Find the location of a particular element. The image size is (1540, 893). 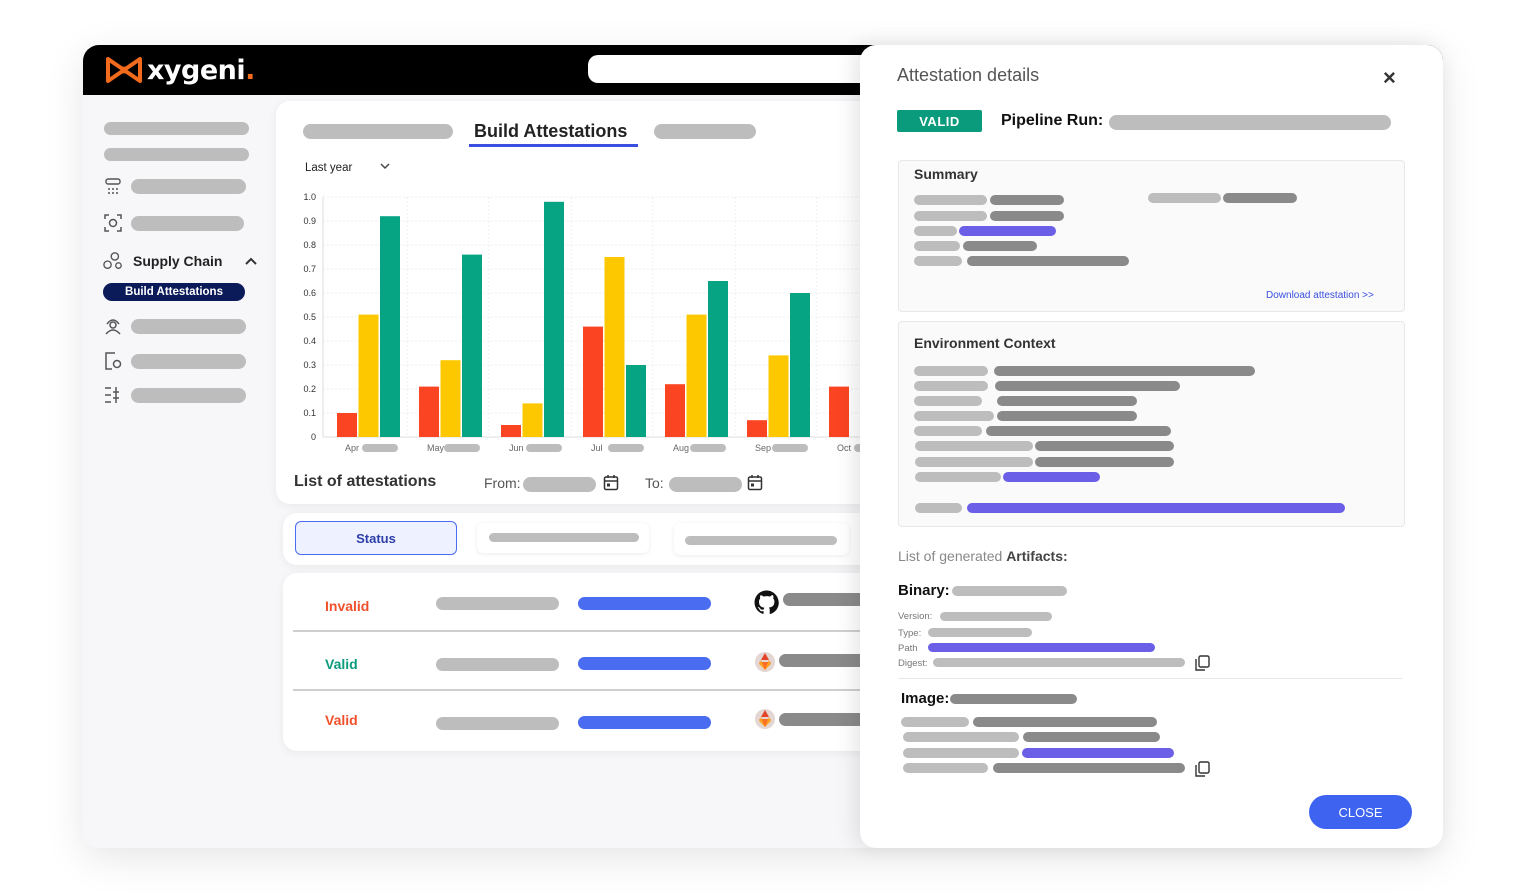

to-date-input is located at coordinates (705, 484).